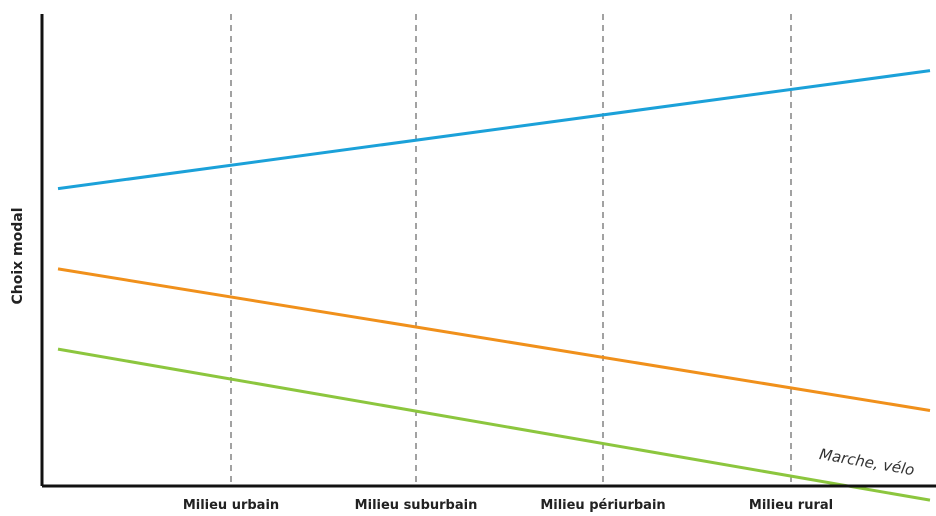  I want to click on x-tick-label: Milieu rural, so click(791, 505).